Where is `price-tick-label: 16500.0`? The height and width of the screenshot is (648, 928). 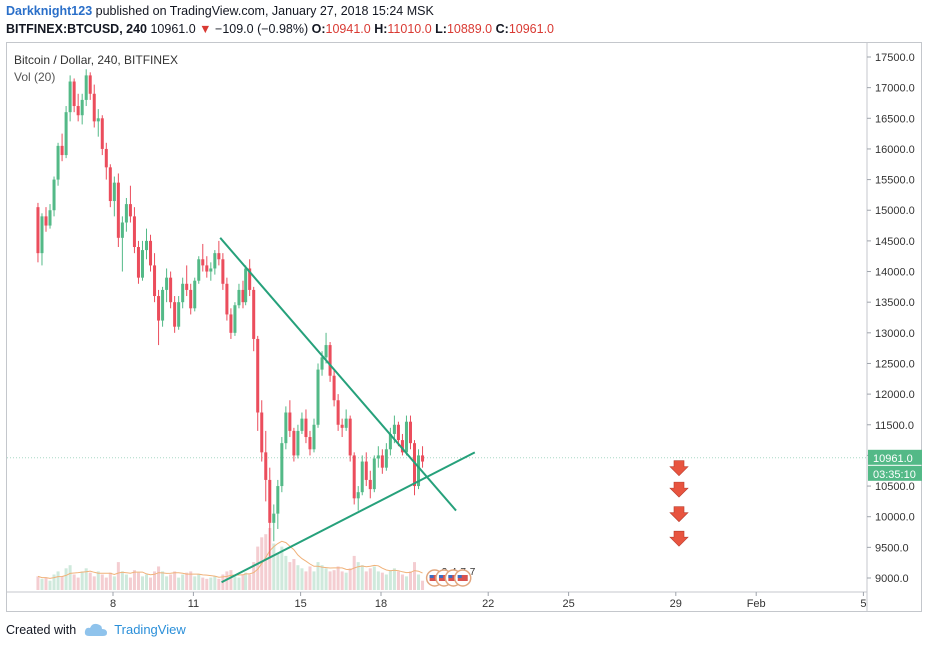
price-tick-label: 16500.0 is located at coordinates (895, 119).